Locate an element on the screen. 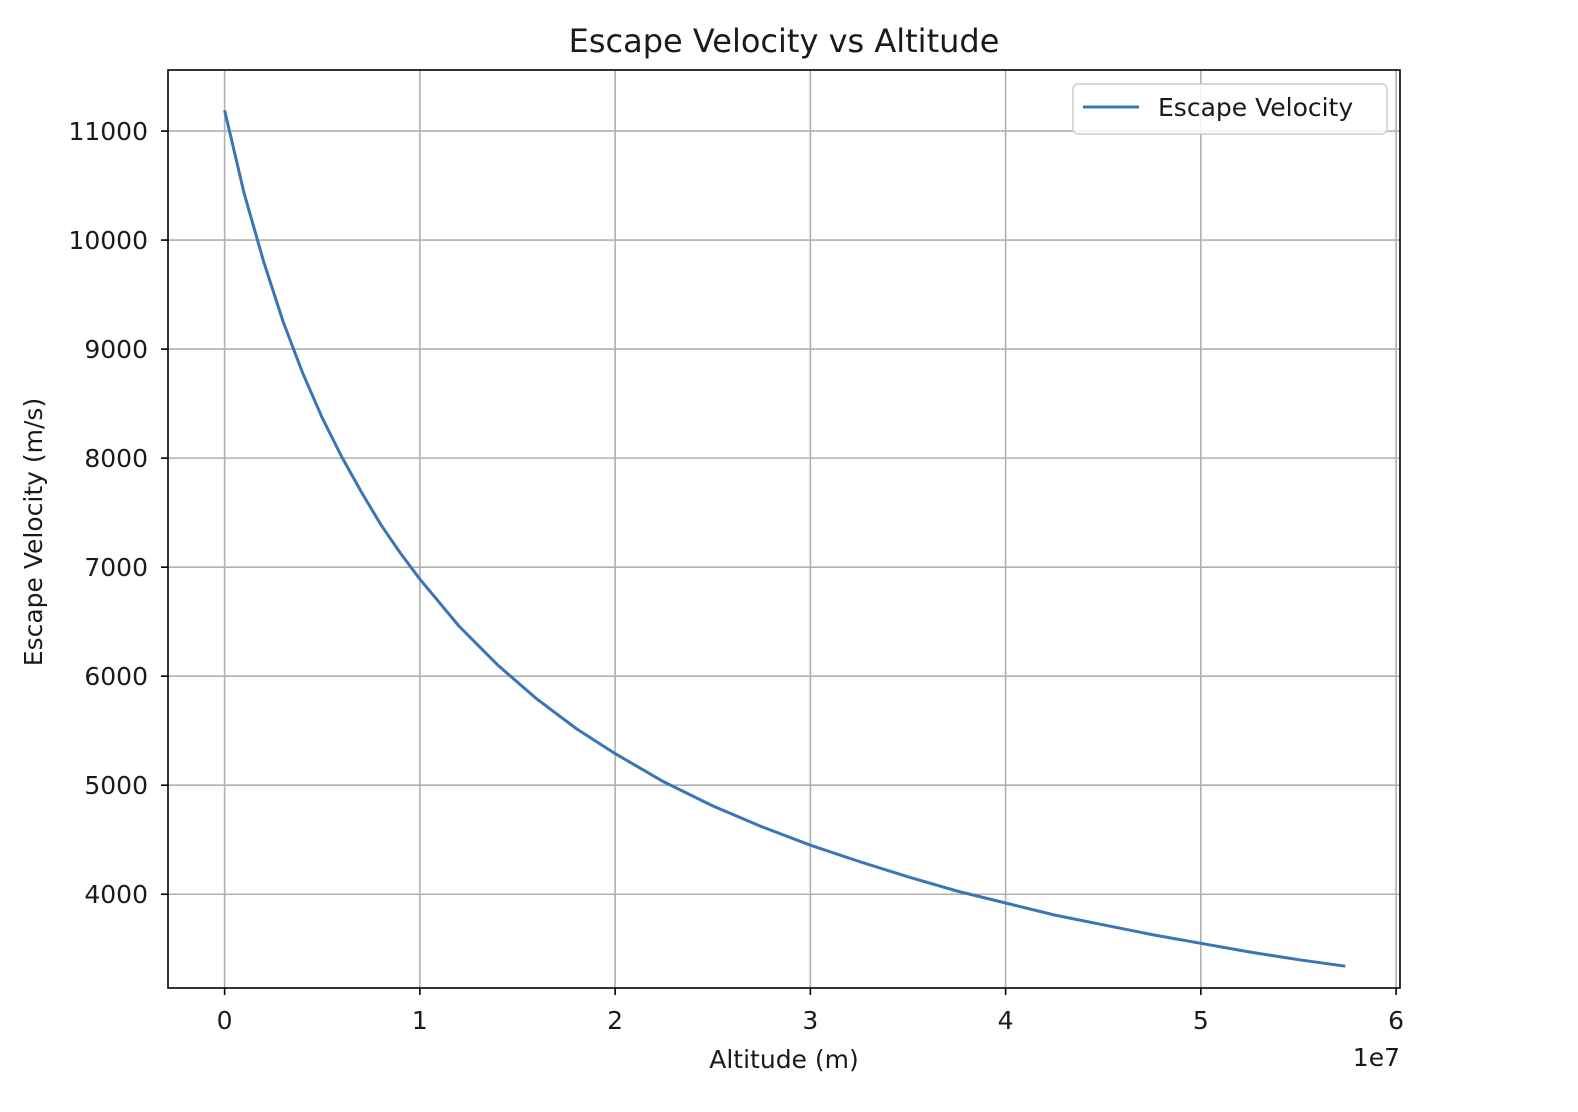 The width and height of the screenshot is (1578, 1112). x-axis-label: Altitude (m) is located at coordinates (784, 1059).